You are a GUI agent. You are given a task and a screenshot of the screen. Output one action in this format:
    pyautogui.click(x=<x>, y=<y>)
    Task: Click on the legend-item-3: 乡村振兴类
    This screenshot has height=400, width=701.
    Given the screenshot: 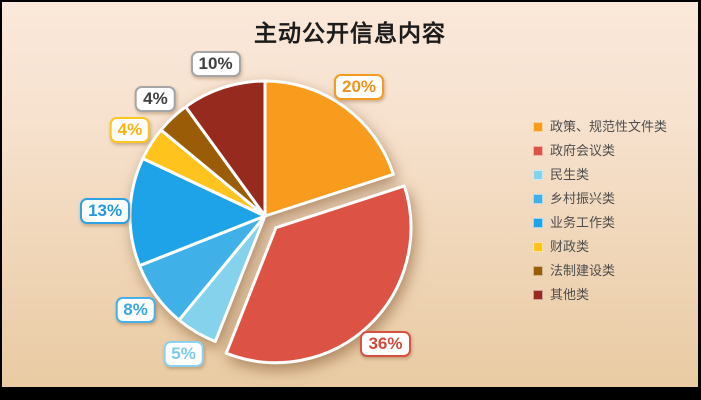 What is the action you would take?
    pyautogui.click(x=600, y=198)
    